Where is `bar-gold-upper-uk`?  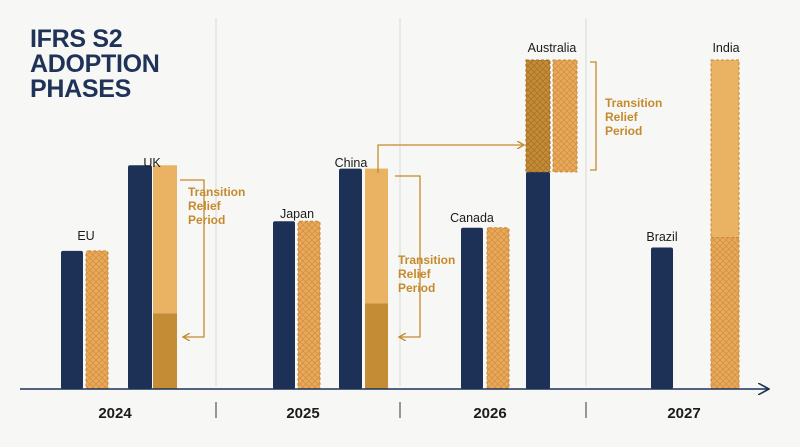 bar-gold-upper-uk is located at coordinates (165, 239).